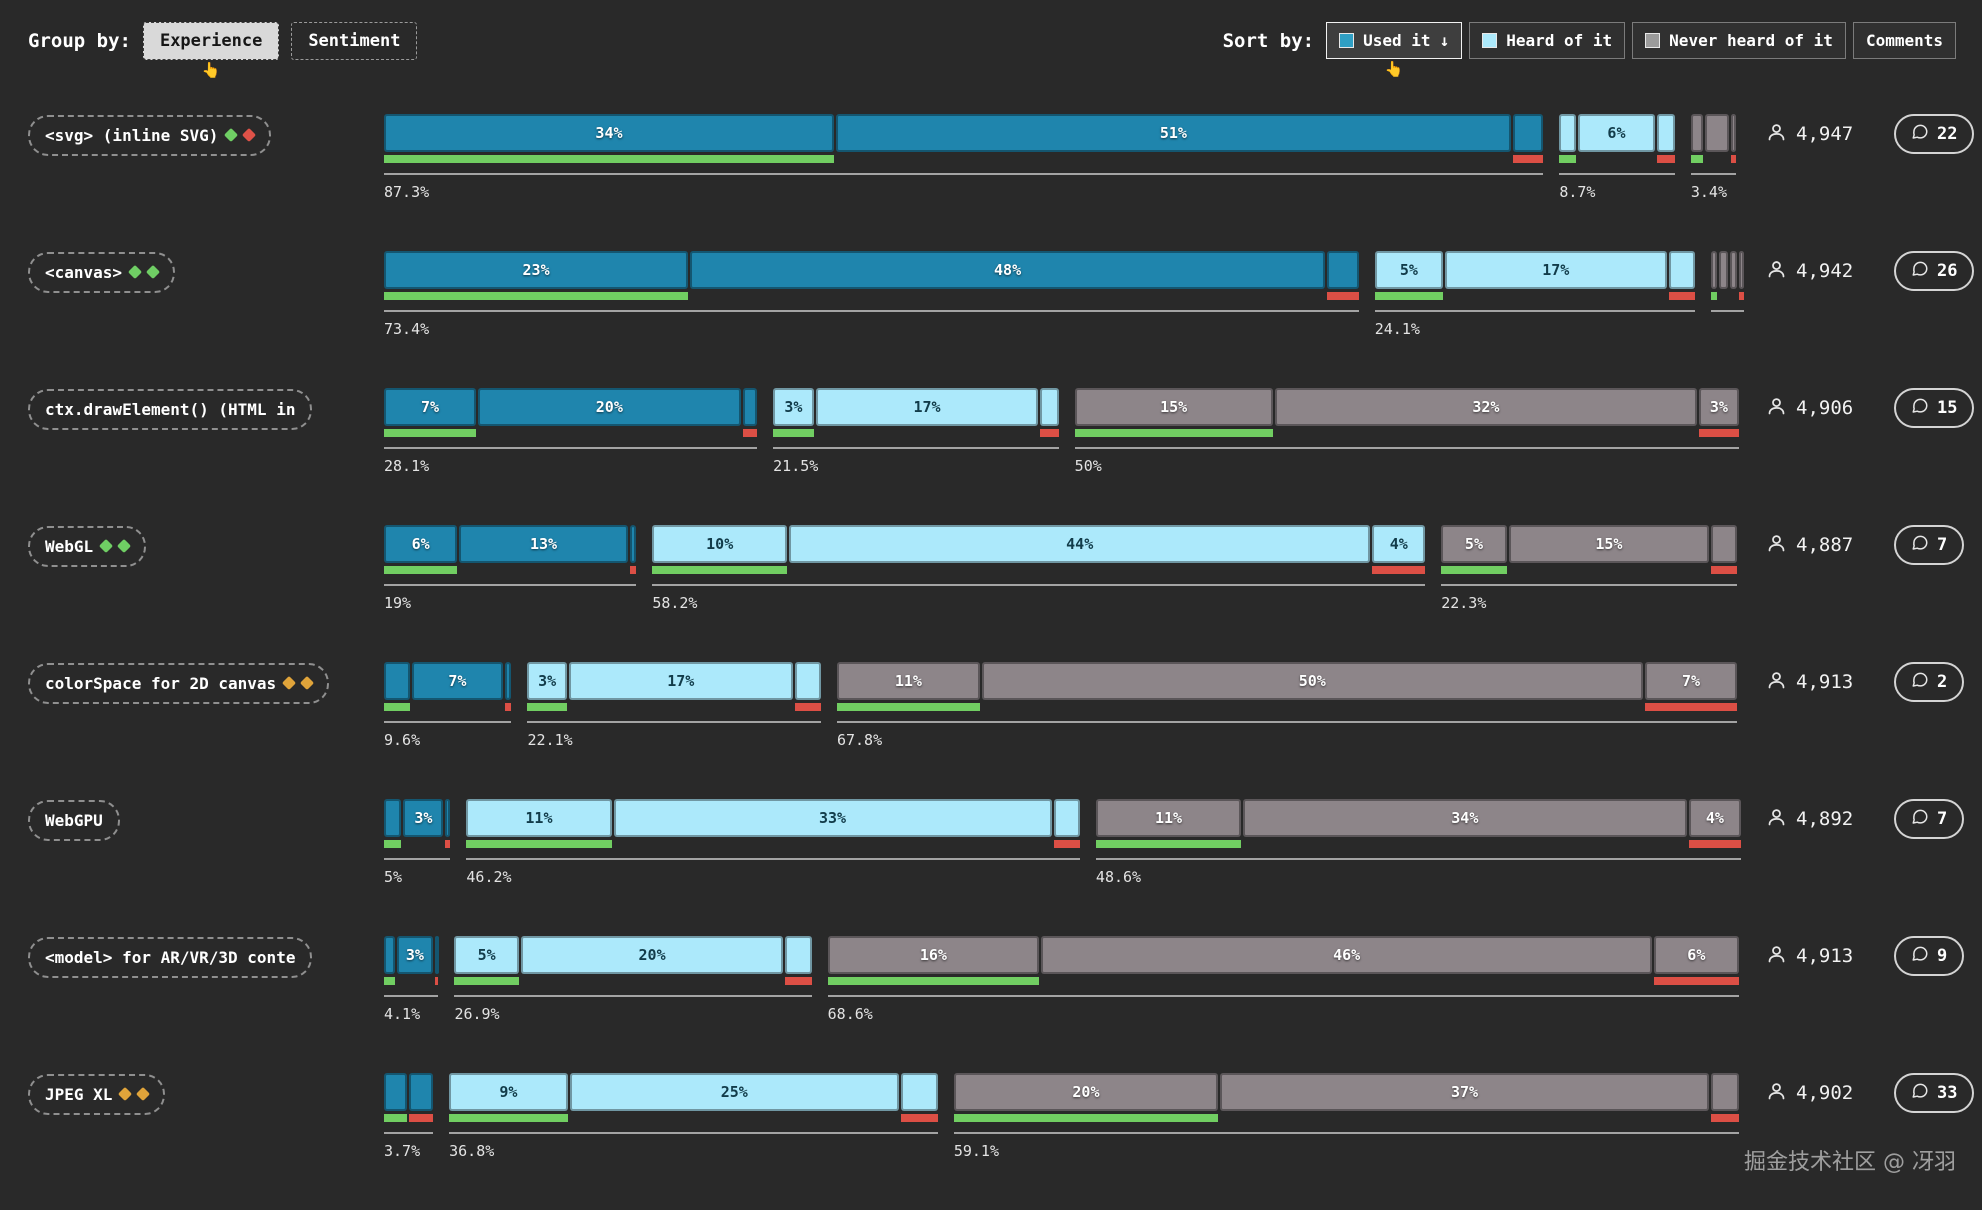 The height and width of the screenshot is (1210, 1982). Describe the element at coordinates (832, 818) in the screenshot. I see `bar-segment: 33%` at that location.